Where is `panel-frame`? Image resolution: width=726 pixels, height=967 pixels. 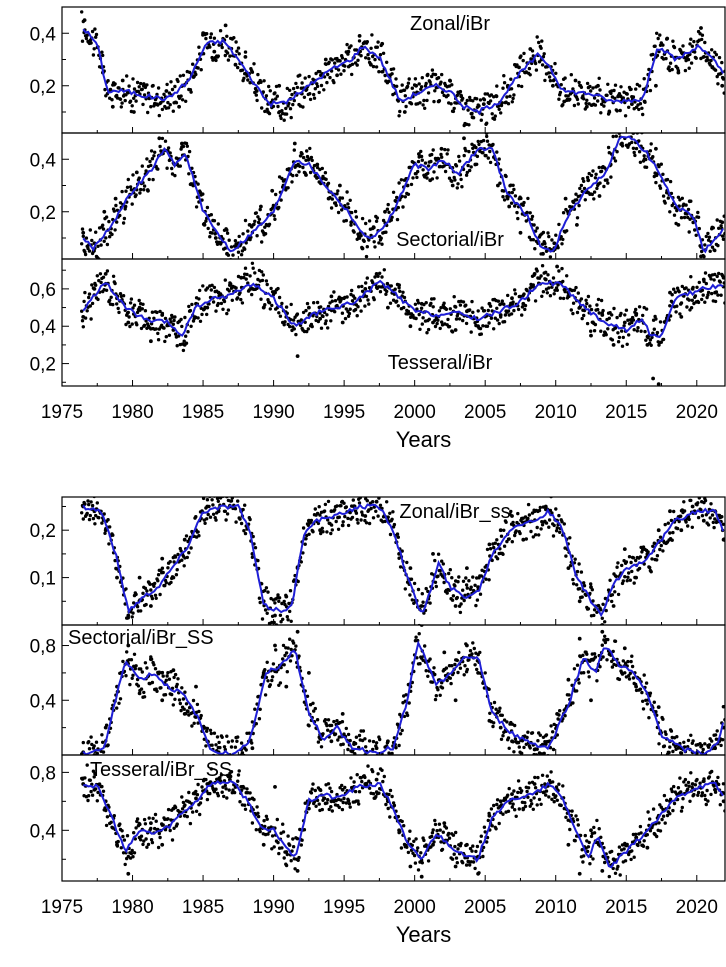 panel-frame is located at coordinates (393, 322).